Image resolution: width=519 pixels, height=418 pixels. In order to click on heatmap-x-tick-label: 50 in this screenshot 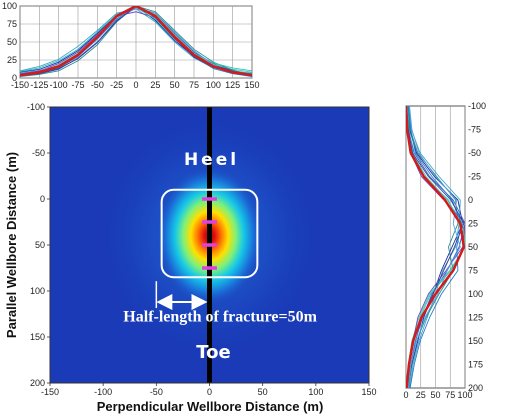, I will do `click(263, 392)`.